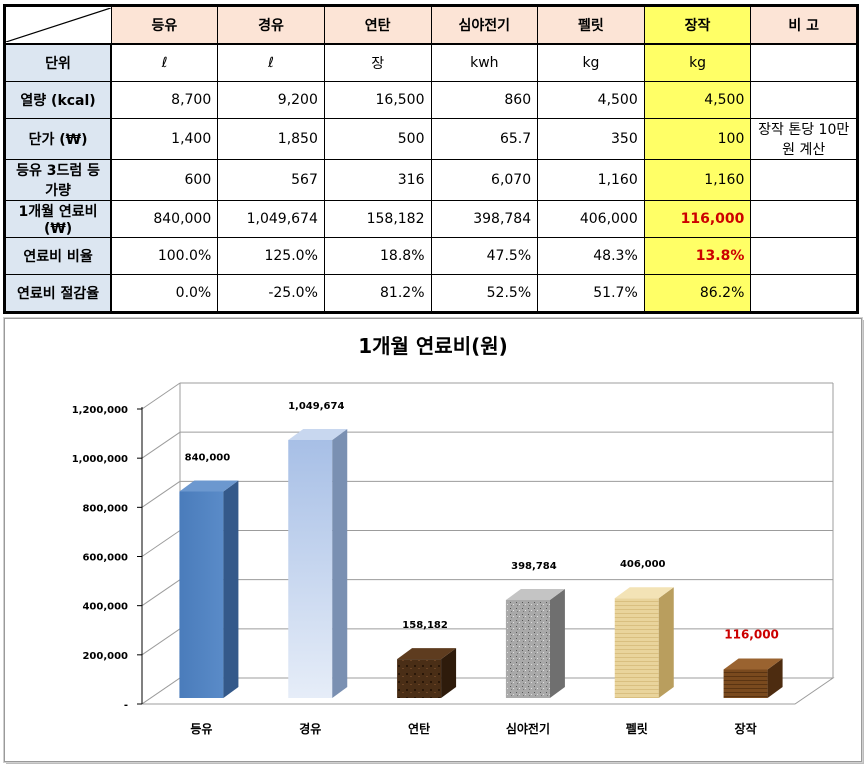 The height and width of the screenshot is (765, 867). I want to click on note-cell: 장작 톤당 10만원 계산, so click(804, 139).